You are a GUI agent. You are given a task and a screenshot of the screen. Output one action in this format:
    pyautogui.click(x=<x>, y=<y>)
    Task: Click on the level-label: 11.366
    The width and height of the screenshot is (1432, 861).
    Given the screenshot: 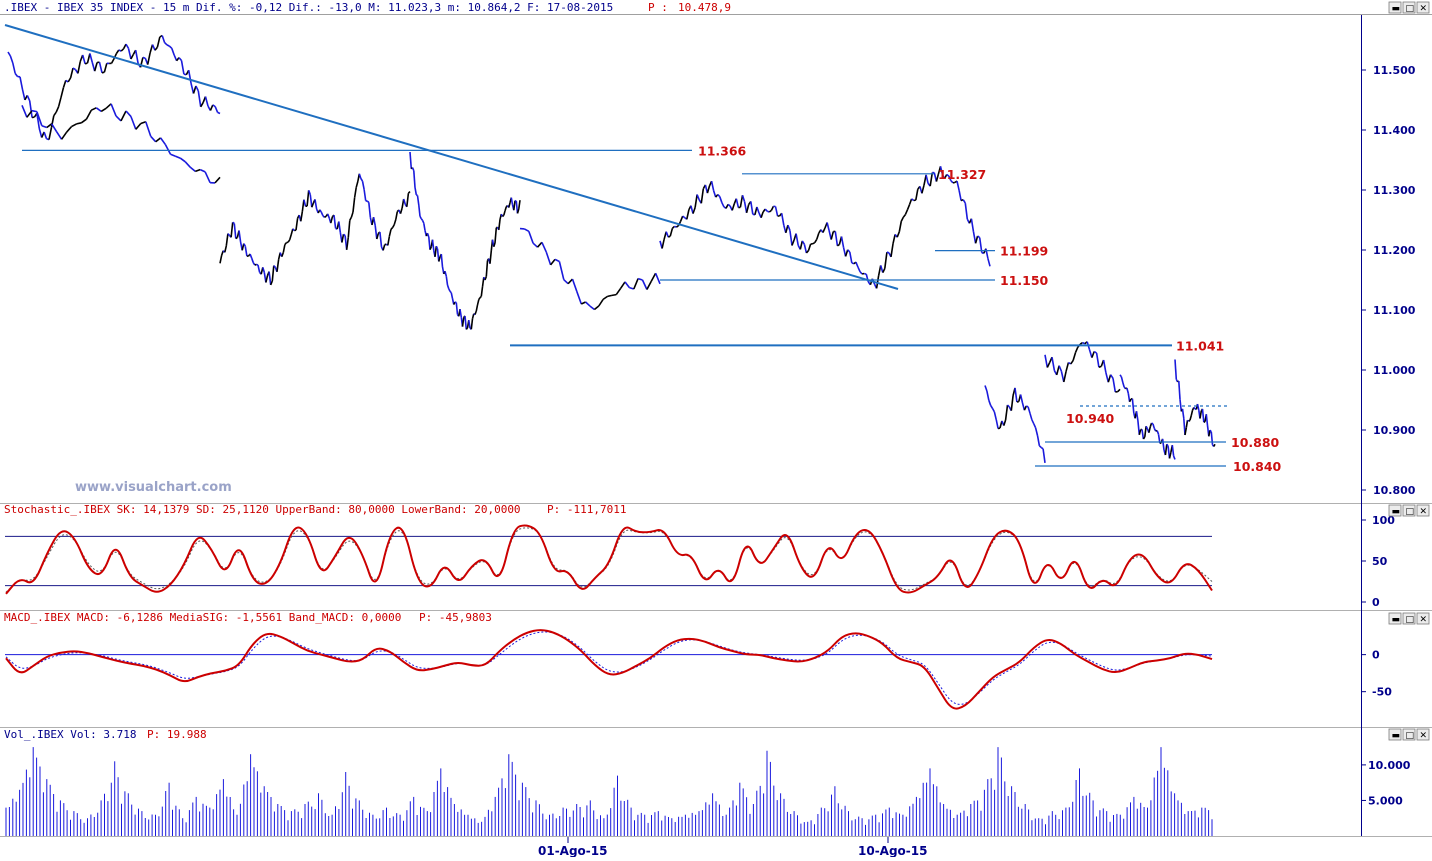 What is the action you would take?
    pyautogui.click(x=722, y=150)
    